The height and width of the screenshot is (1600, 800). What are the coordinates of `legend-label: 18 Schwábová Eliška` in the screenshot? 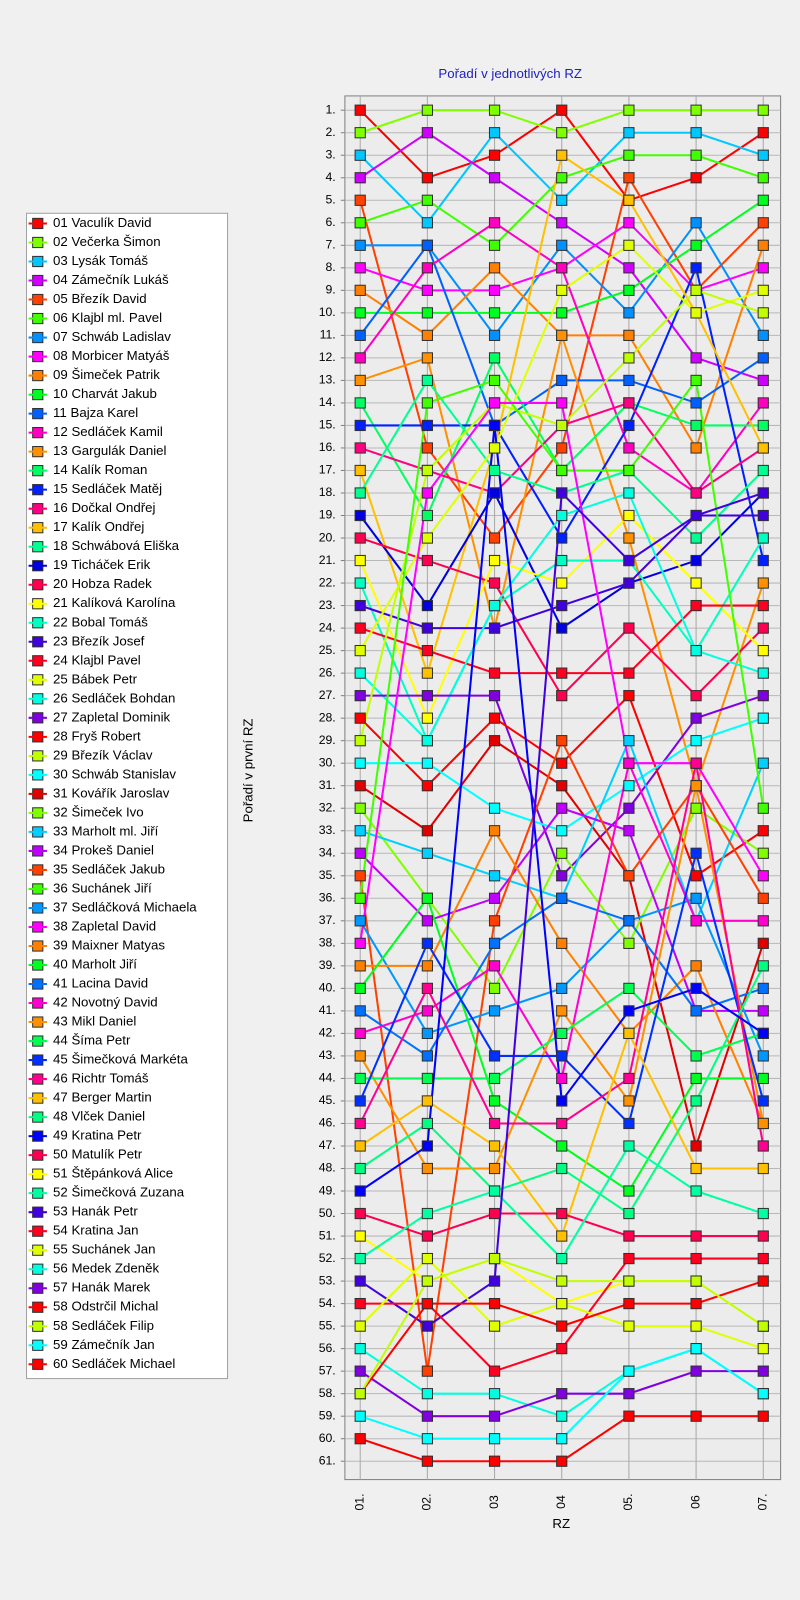 It's located at (116, 545).